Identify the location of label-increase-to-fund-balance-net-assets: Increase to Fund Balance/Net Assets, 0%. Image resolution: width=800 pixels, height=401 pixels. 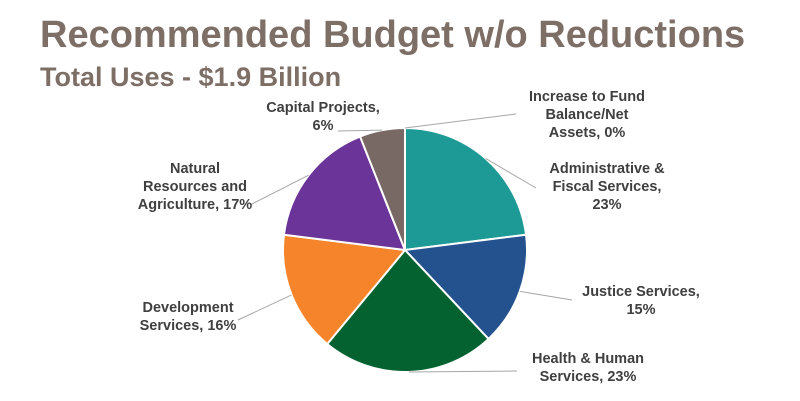
(587, 115).